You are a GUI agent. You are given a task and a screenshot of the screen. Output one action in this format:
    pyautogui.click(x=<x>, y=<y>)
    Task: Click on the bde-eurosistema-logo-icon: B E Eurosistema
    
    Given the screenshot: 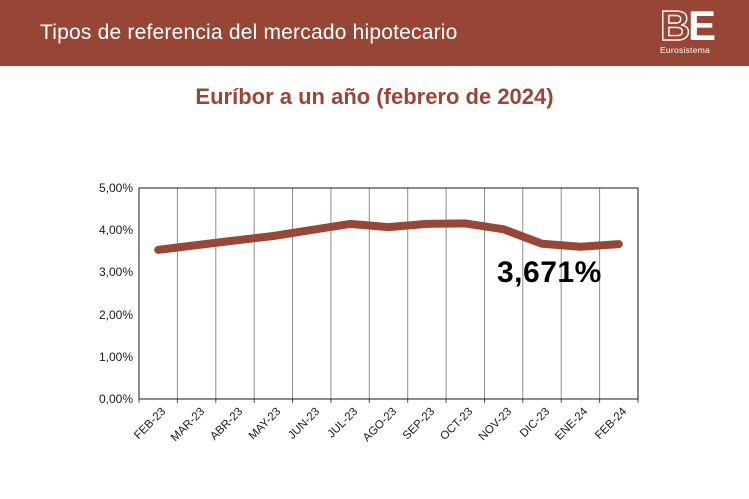 What is the action you would take?
    pyautogui.click(x=687, y=32)
    